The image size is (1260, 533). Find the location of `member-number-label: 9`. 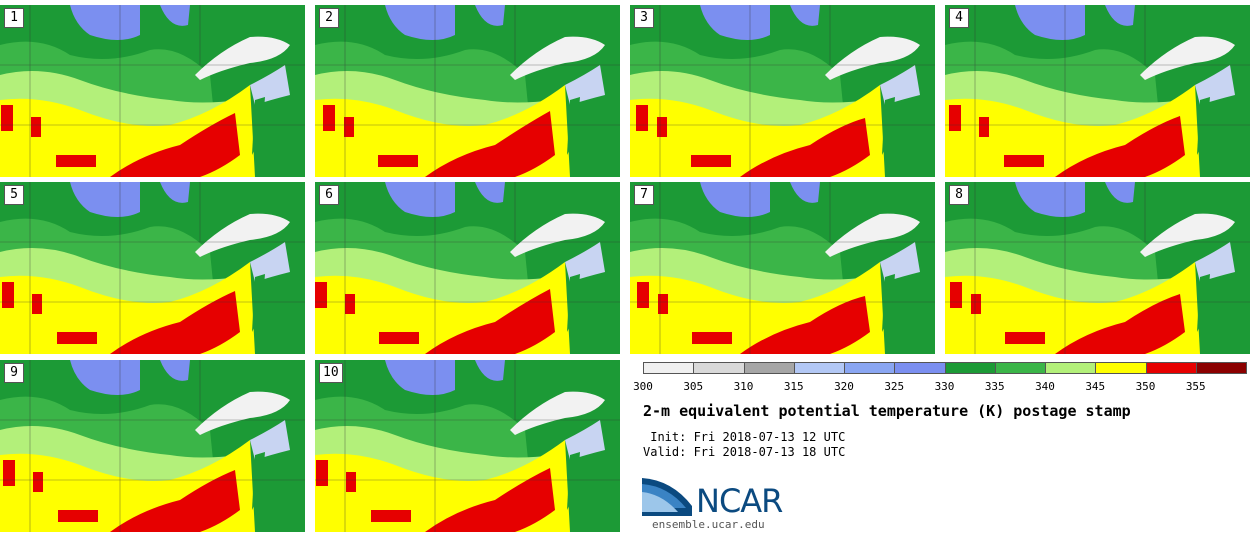

member-number-label: 9 is located at coordinates (14, 373).